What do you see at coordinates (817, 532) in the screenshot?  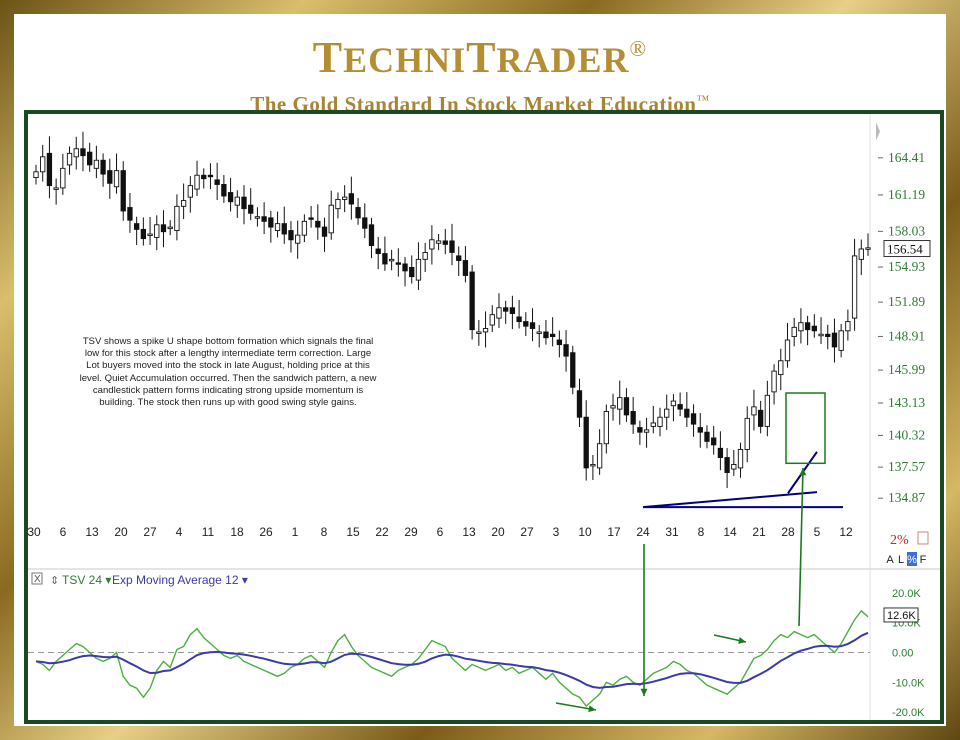 I see `date-tick-label: 5` at bounding box center [817, 532].